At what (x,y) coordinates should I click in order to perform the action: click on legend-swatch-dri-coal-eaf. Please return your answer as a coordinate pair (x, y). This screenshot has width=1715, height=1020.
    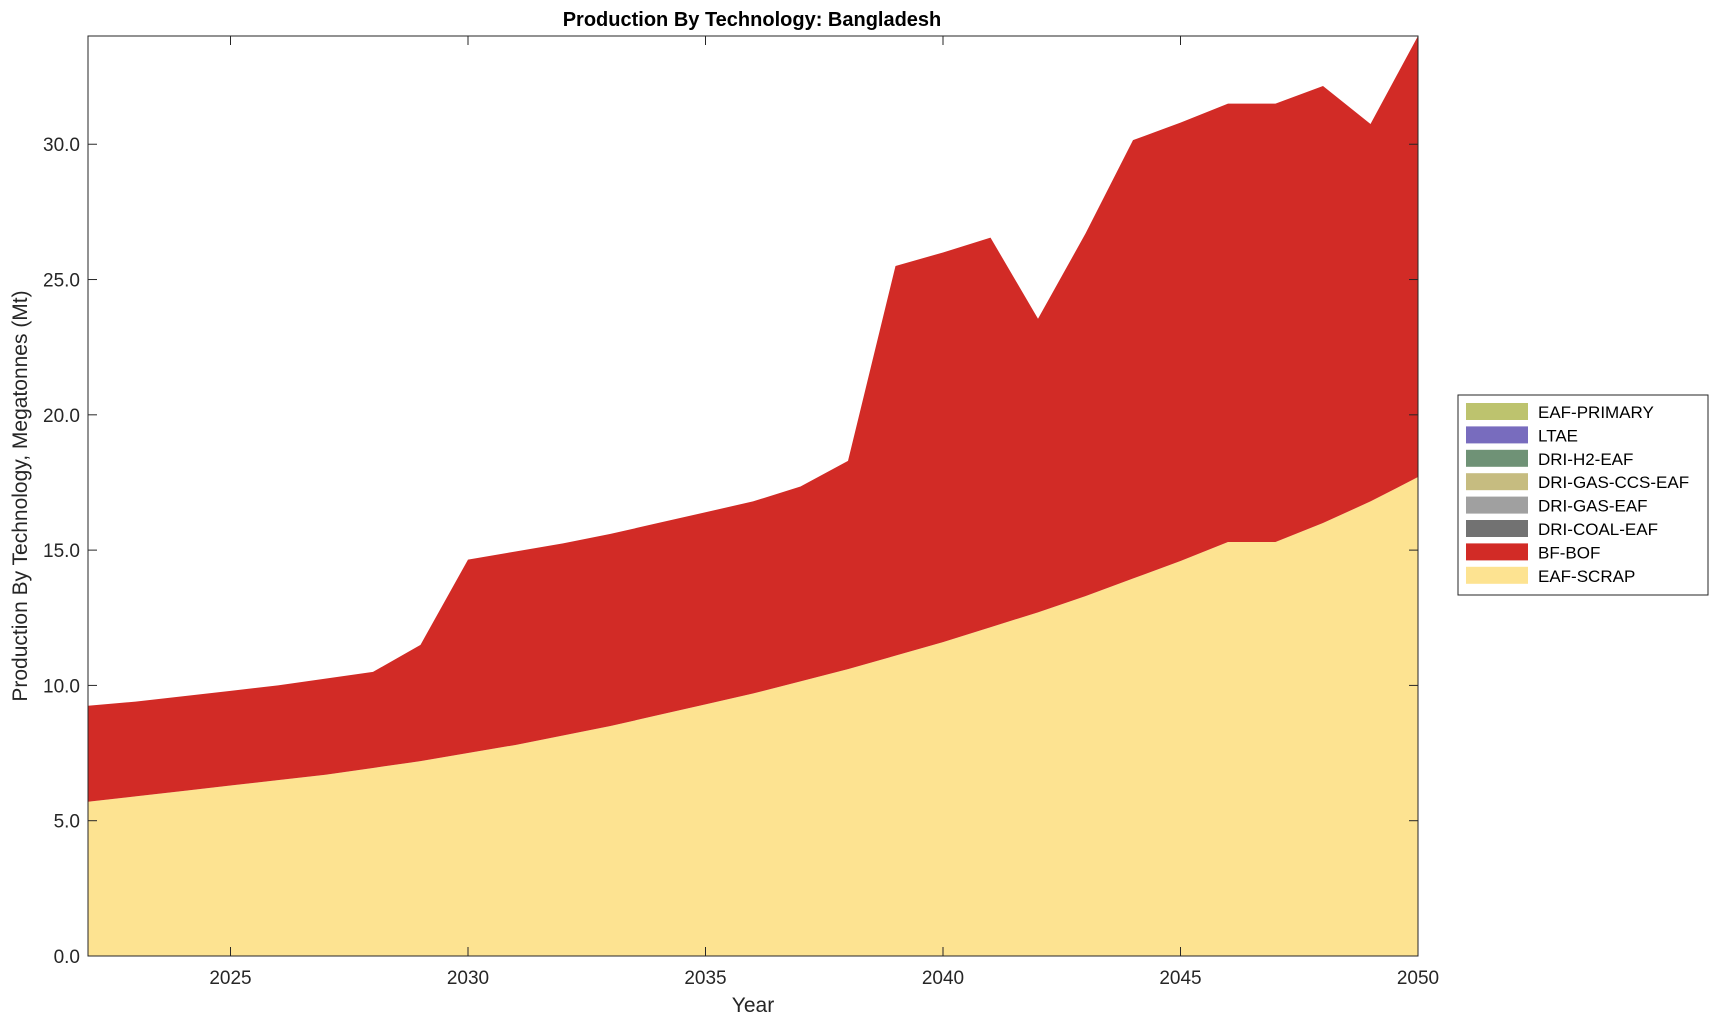
    Looking at the image, I should click on (1497, 528).